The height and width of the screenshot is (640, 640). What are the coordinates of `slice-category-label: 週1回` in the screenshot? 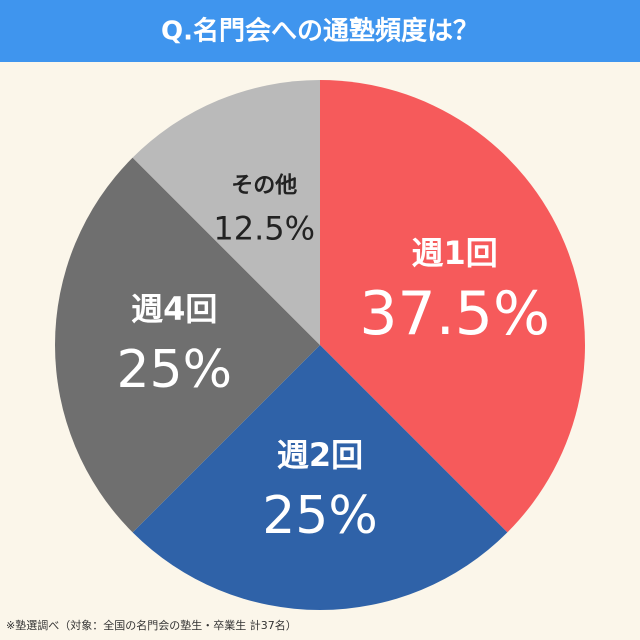 It's located at (455, 253).